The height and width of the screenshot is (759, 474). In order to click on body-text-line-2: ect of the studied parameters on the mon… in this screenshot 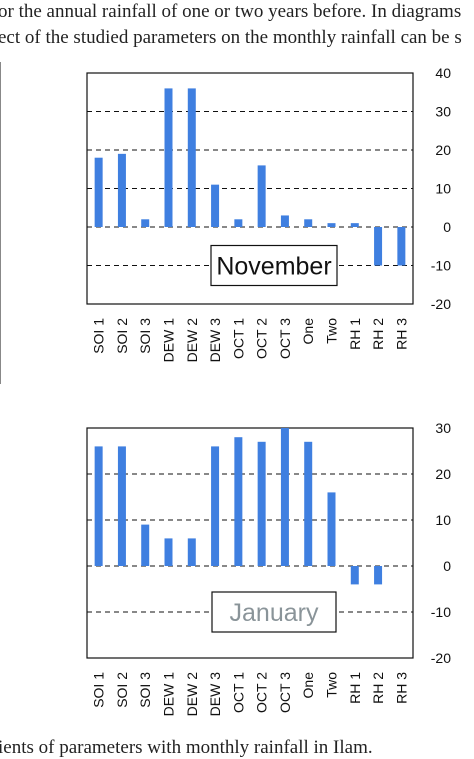, I will do `click(231, 37)`.